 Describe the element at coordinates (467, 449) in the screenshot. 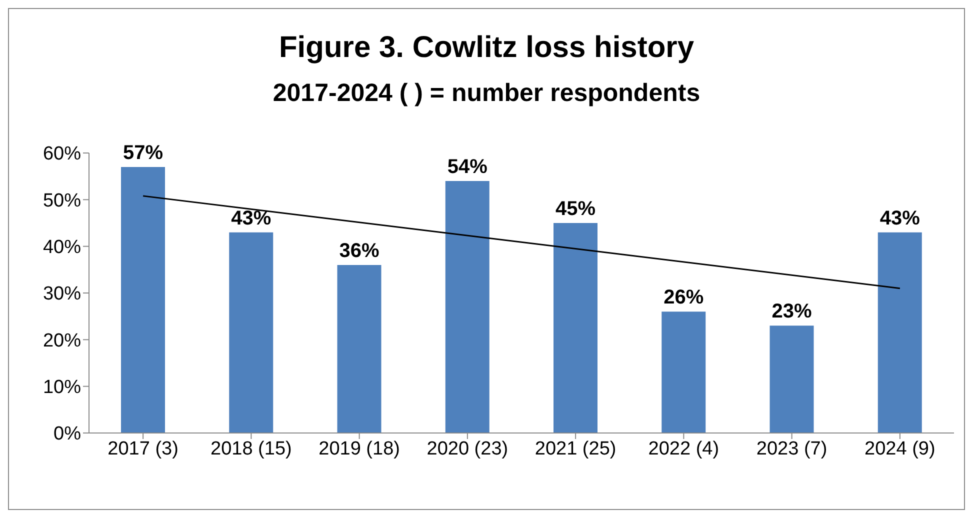

I see `x-tick-label: 2020 (23)` at that location.